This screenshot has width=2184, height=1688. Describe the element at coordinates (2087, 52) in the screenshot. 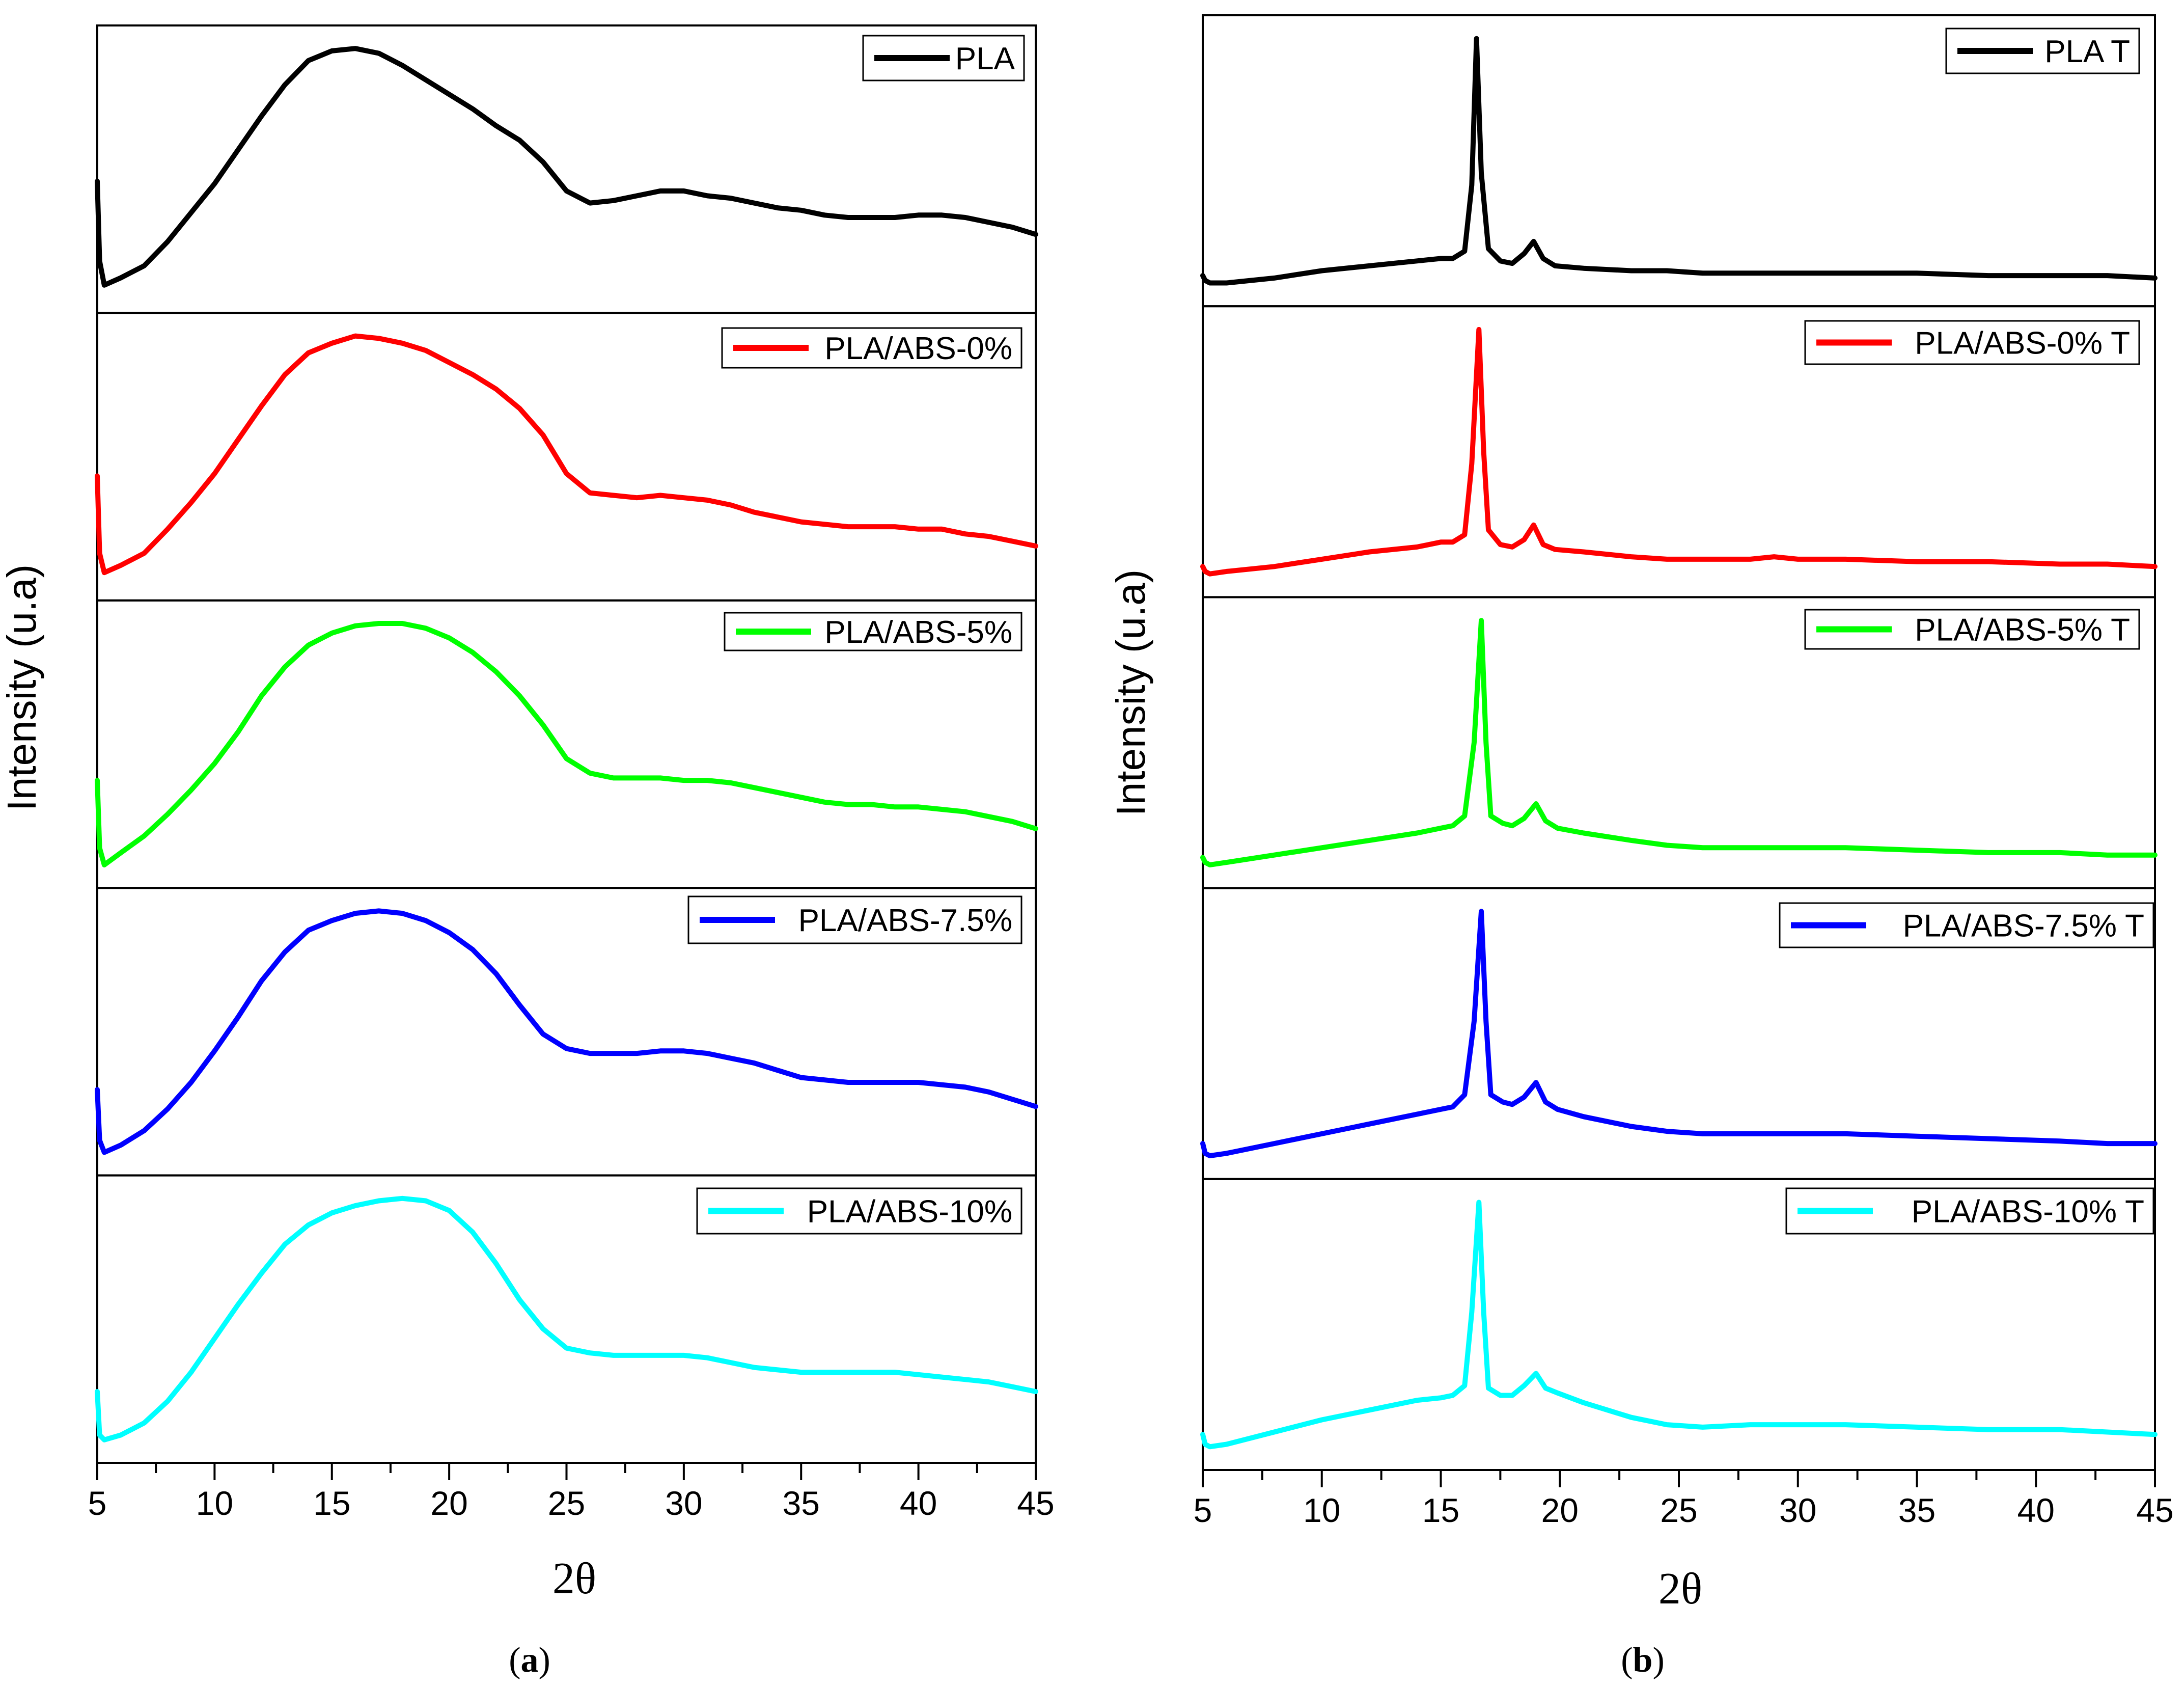

I see `legend-label: PLA T` at that location.